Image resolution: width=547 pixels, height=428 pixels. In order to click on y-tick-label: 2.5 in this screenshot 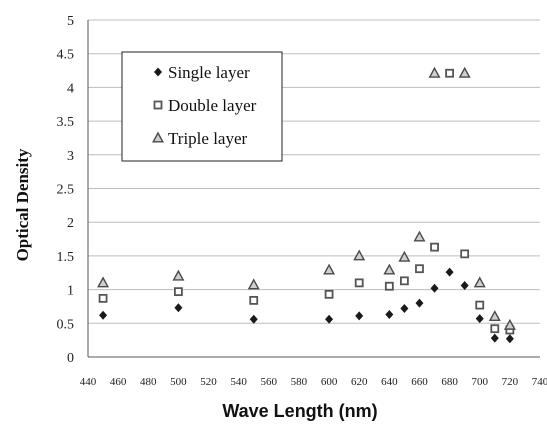, I will do `click(66, 190)`.